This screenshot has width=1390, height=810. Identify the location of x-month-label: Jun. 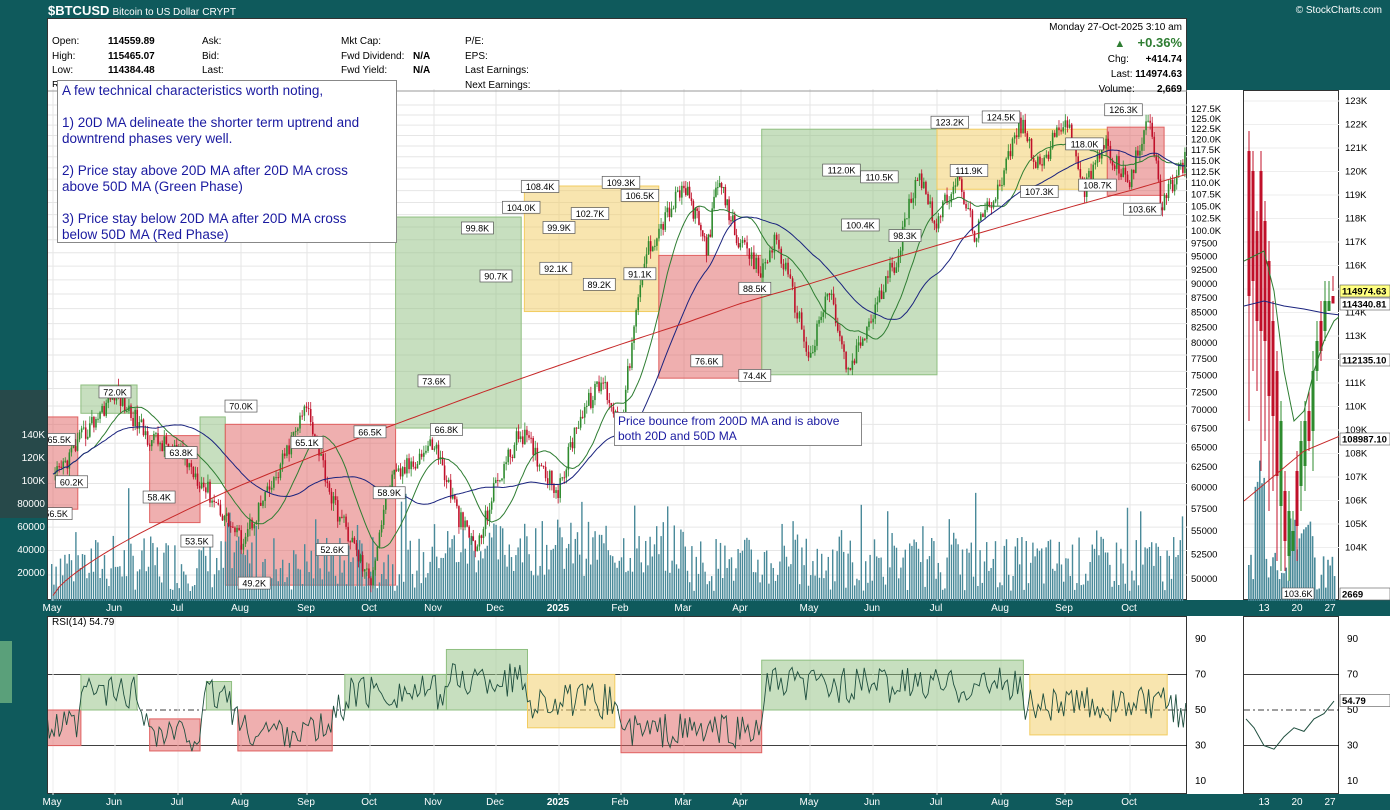
(114, 608).